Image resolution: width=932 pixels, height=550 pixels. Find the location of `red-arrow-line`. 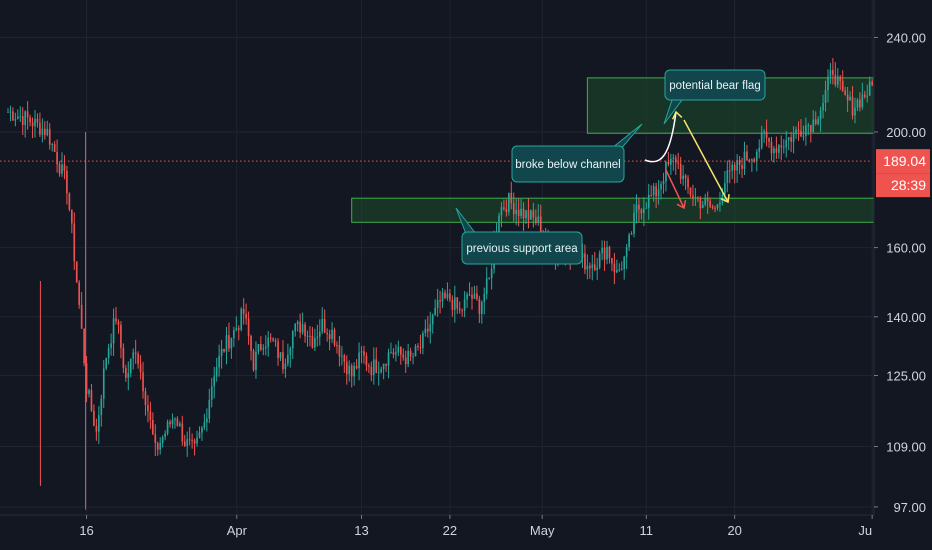

red-arrow-line is located at coordinates (675, 189).